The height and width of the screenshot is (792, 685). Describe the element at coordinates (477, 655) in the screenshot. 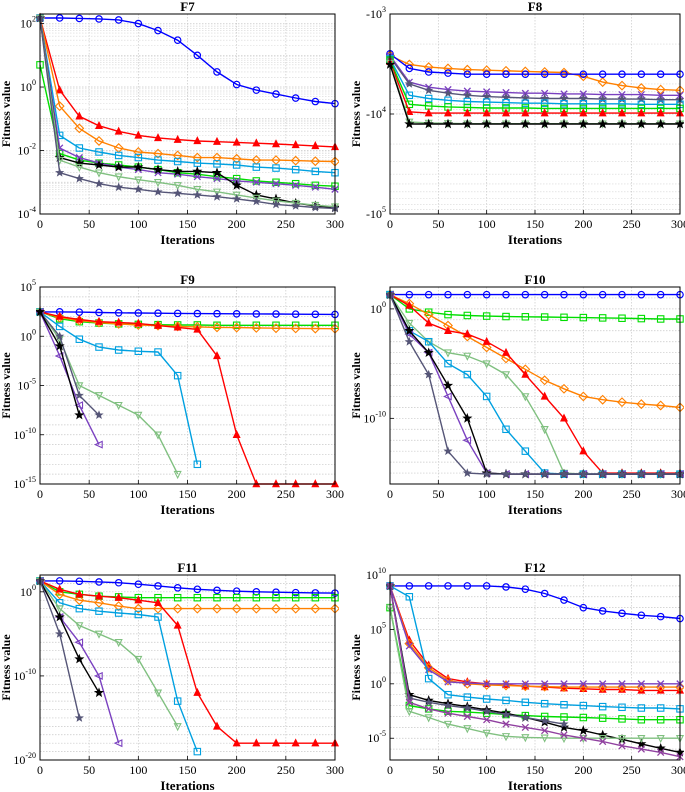

I see `slate-star-line` at that location.